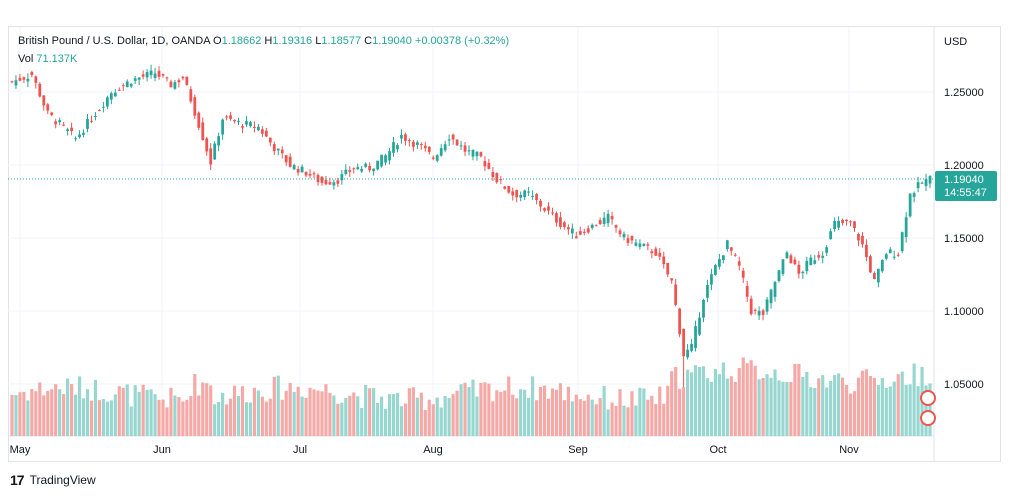 This screenshot has height=498, width=1012. Describe the element at coordinates (114, 41) in the screenshot. I see `symbol-title: British Pound / U.S. Dollar, 1D, OANDA` at that location.